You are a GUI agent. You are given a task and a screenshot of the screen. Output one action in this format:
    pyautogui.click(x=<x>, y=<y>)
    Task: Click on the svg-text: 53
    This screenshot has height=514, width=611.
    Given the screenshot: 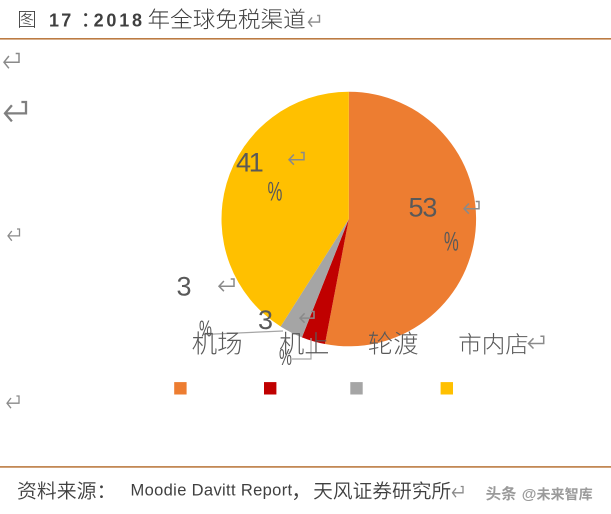 What is the action you would take?
    pyautogui.click(x=423, y=208)
    